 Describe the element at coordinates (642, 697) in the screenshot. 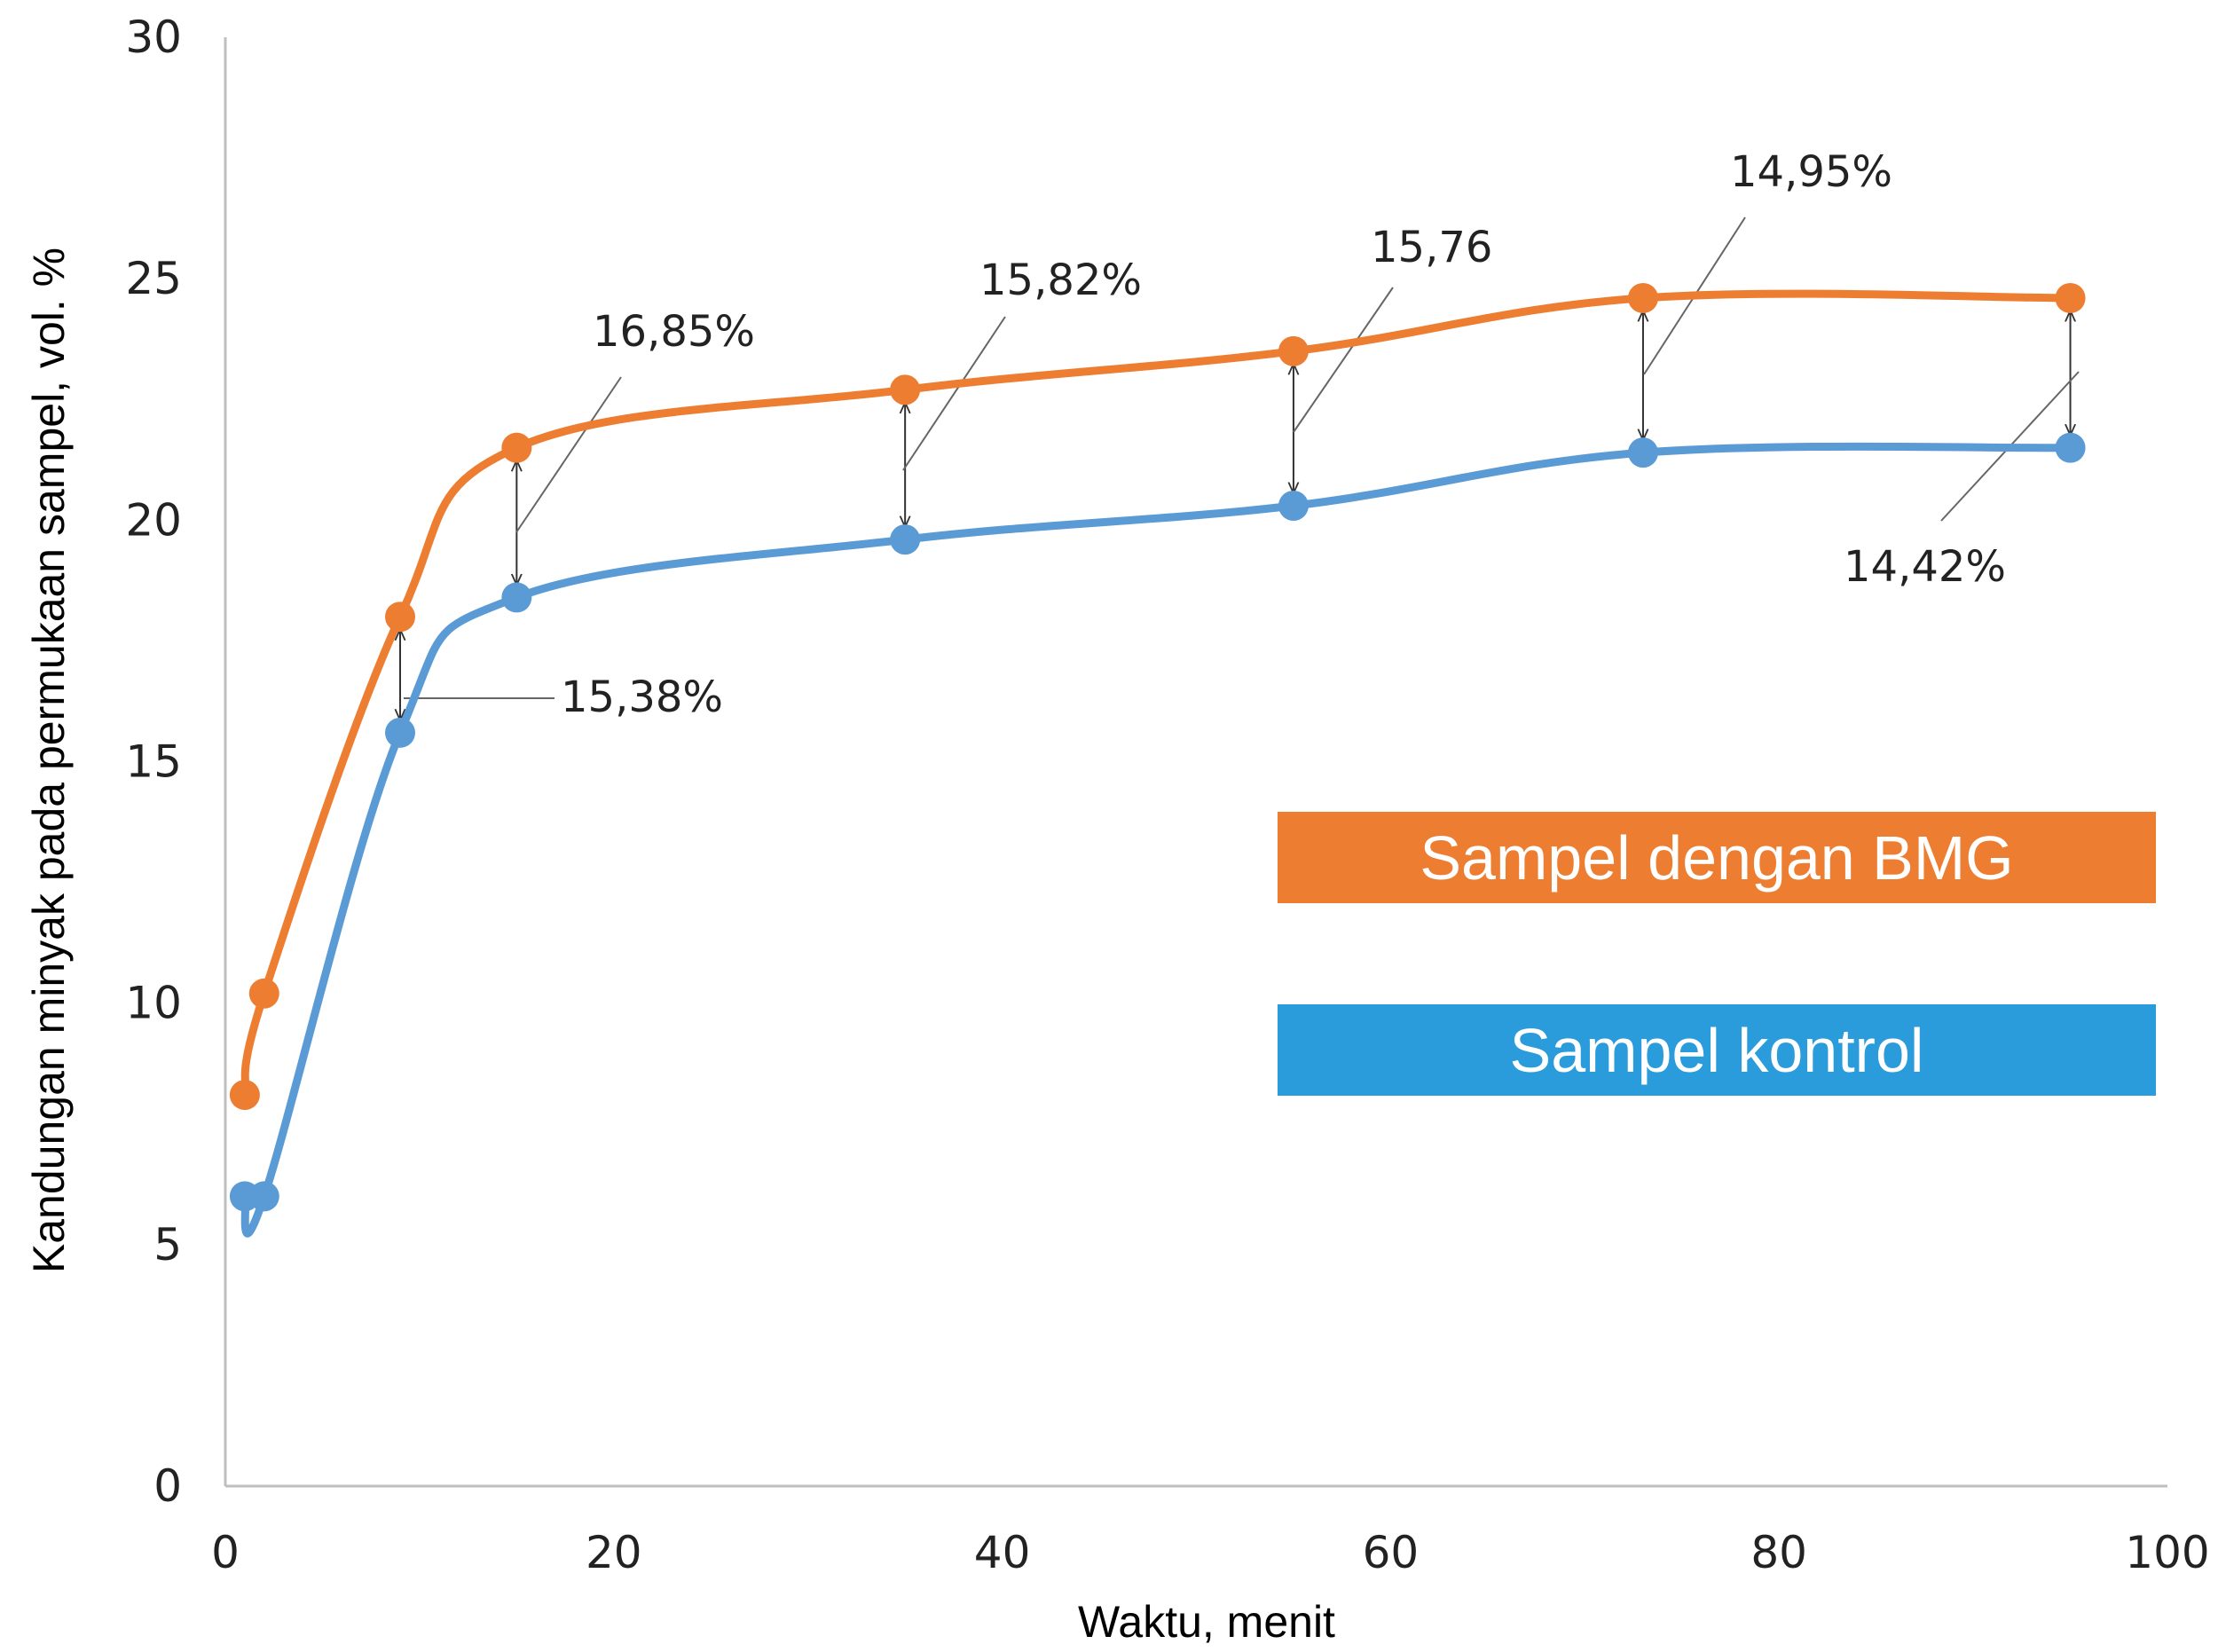

I see `difference-annotation: 15,38%` at that location.